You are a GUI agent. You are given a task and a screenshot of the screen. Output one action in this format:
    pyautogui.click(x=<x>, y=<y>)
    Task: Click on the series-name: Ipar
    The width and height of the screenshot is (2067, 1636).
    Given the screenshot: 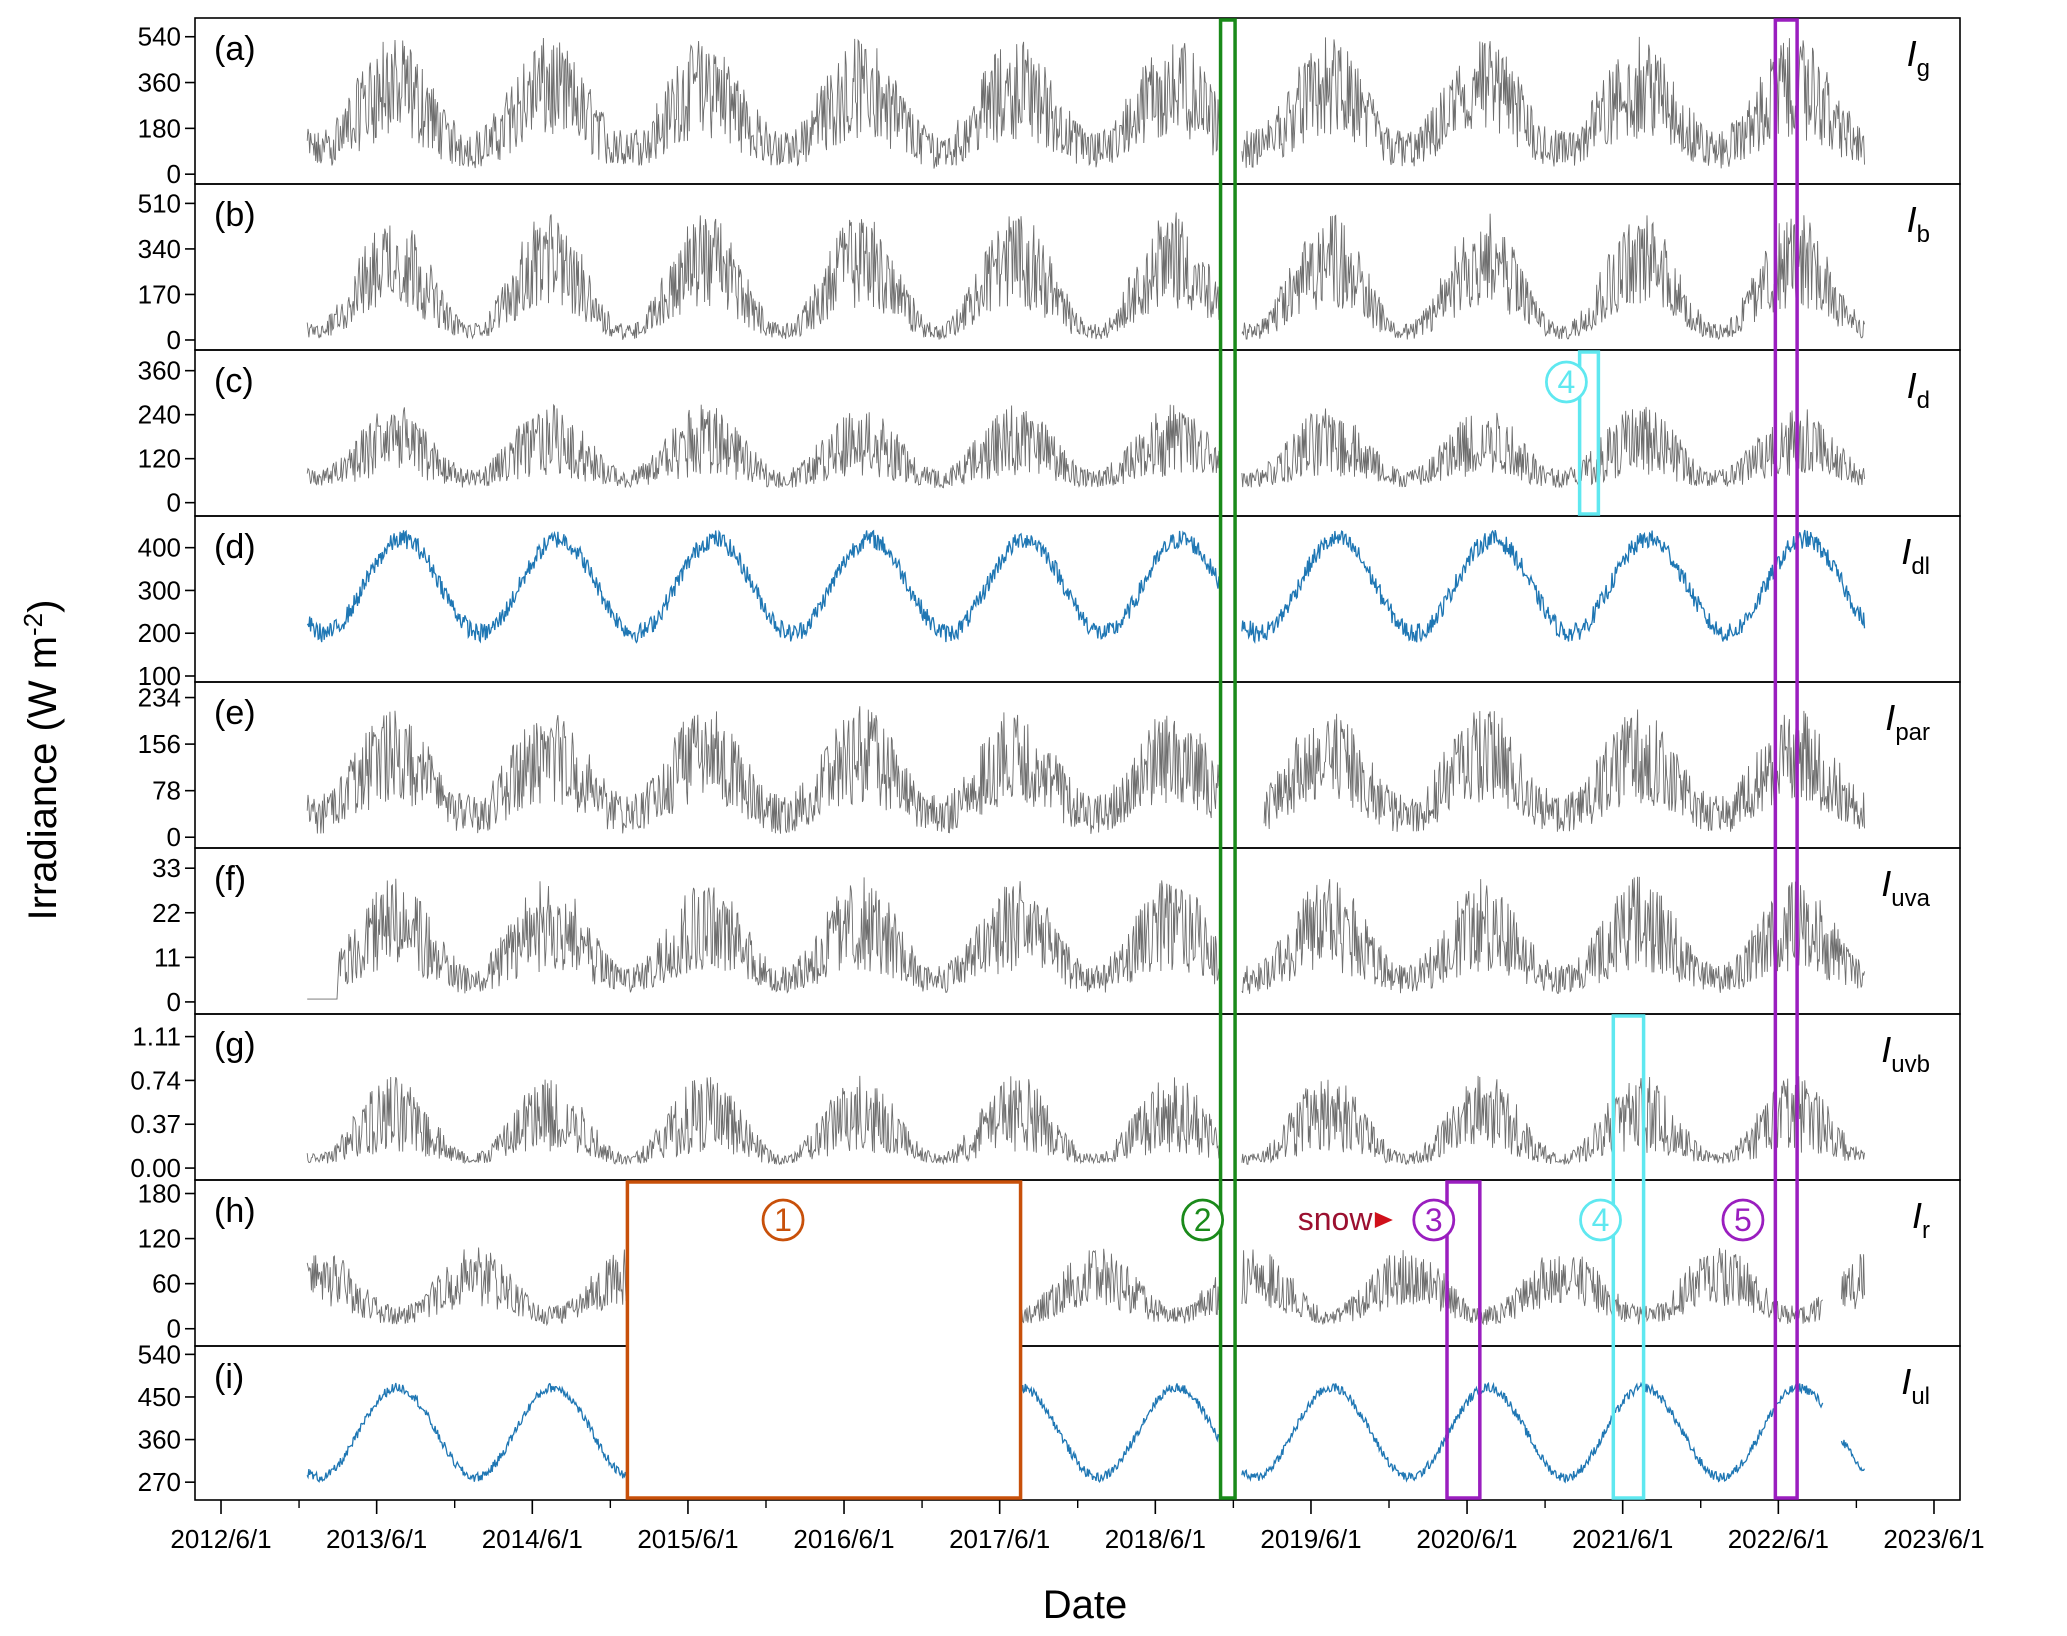 What is the action you would take?
    pyautogui.click(x=1907, y=721)
    